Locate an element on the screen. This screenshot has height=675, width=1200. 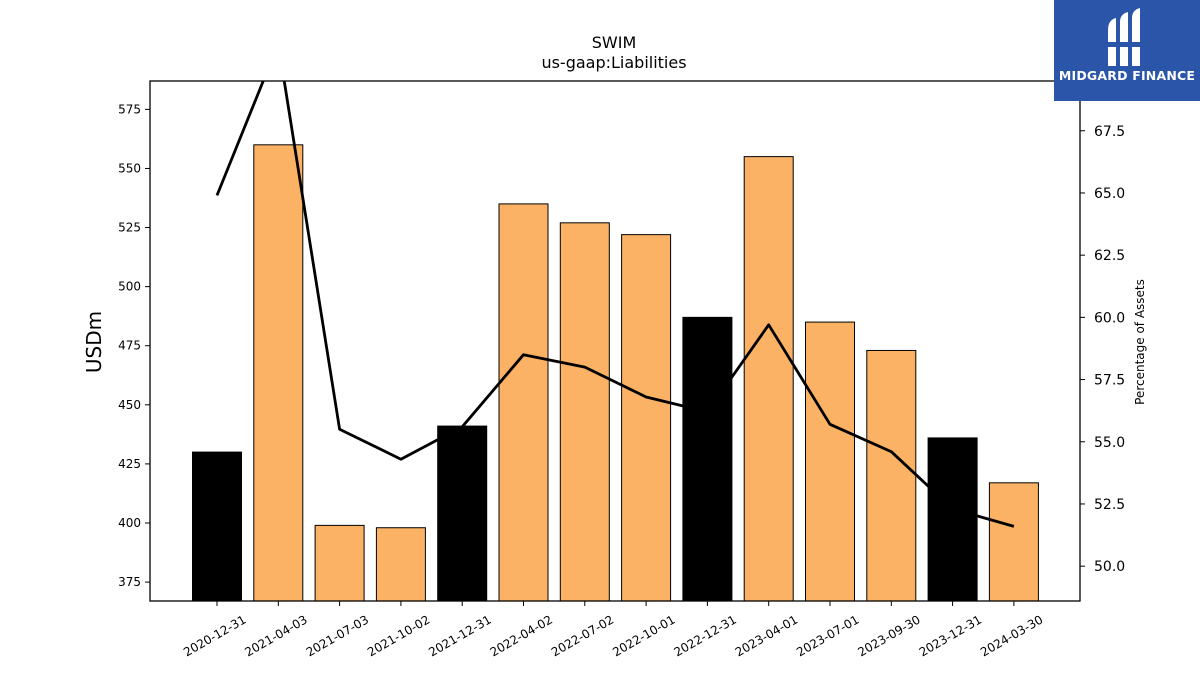
y-tick-label: 575 is located at coordinates (129, 109).